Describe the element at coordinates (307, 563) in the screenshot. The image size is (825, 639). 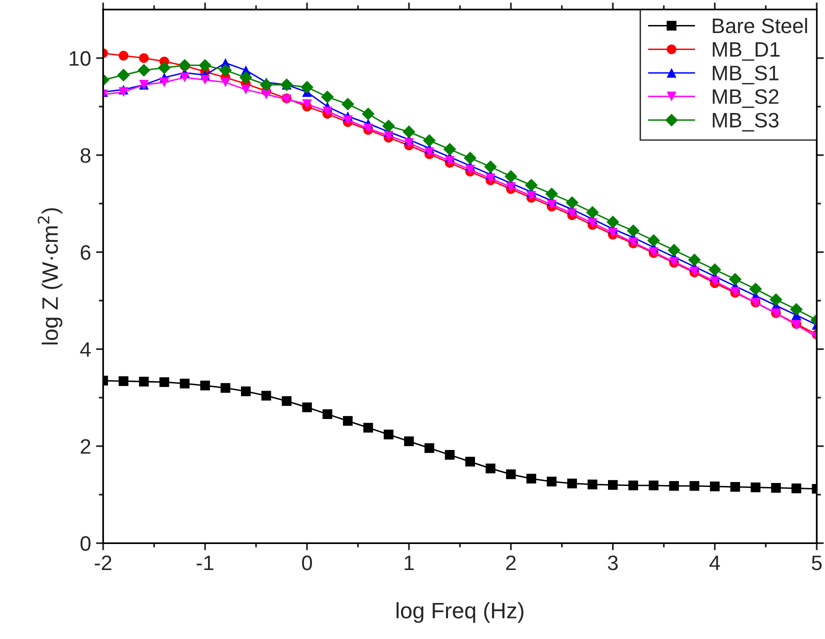
I see `x-tick-label: 0` at that location.